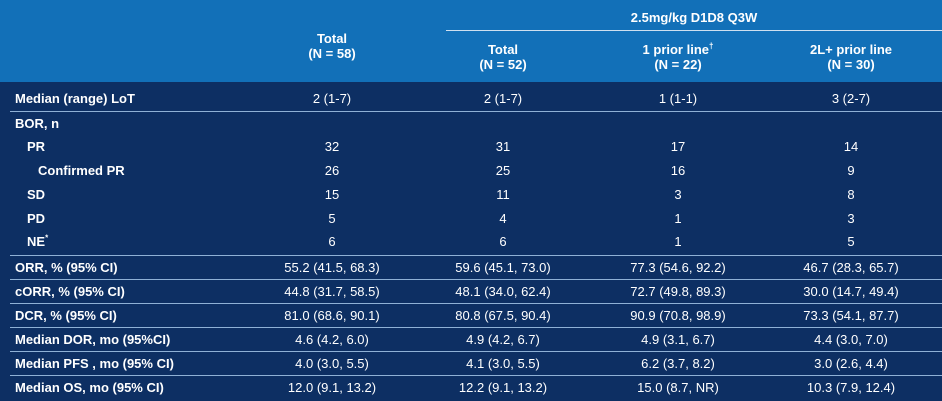 The width and height of the screenshot is (942, 401). Describe the element at coordinates (332, 170) in the screenshot. I see `cell: 26` at that location.